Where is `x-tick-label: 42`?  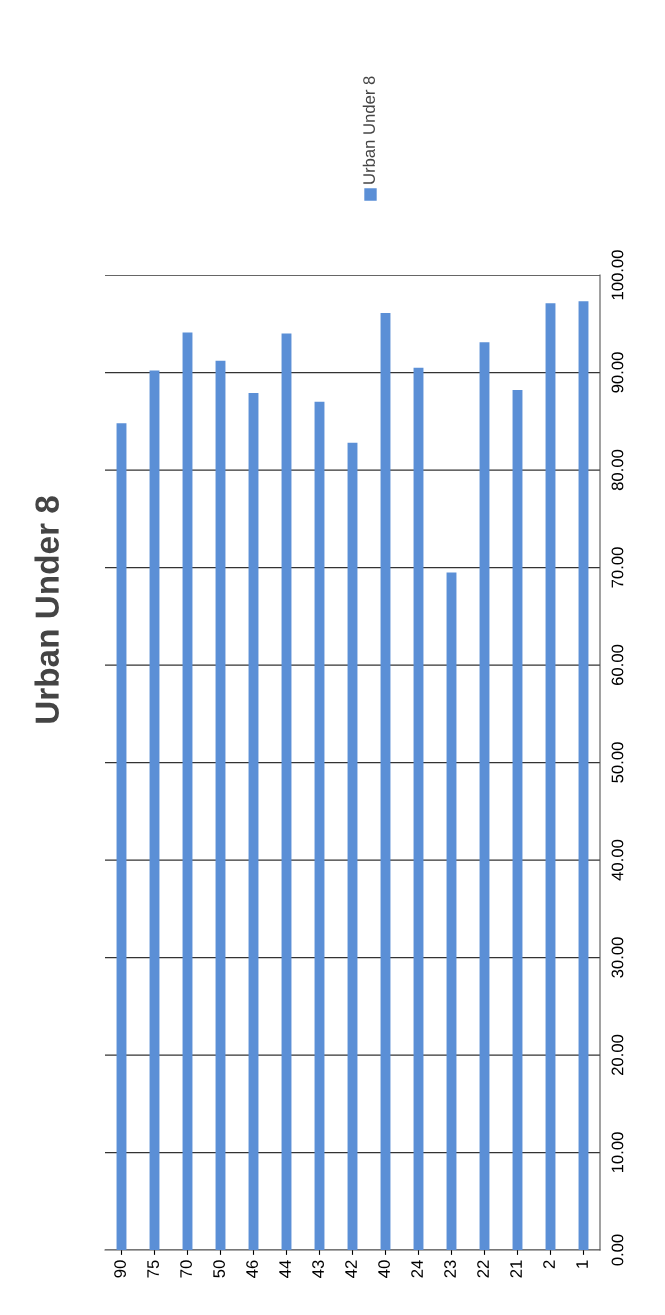
x-tick-label: 42 is located at coordinates (351, 1269).